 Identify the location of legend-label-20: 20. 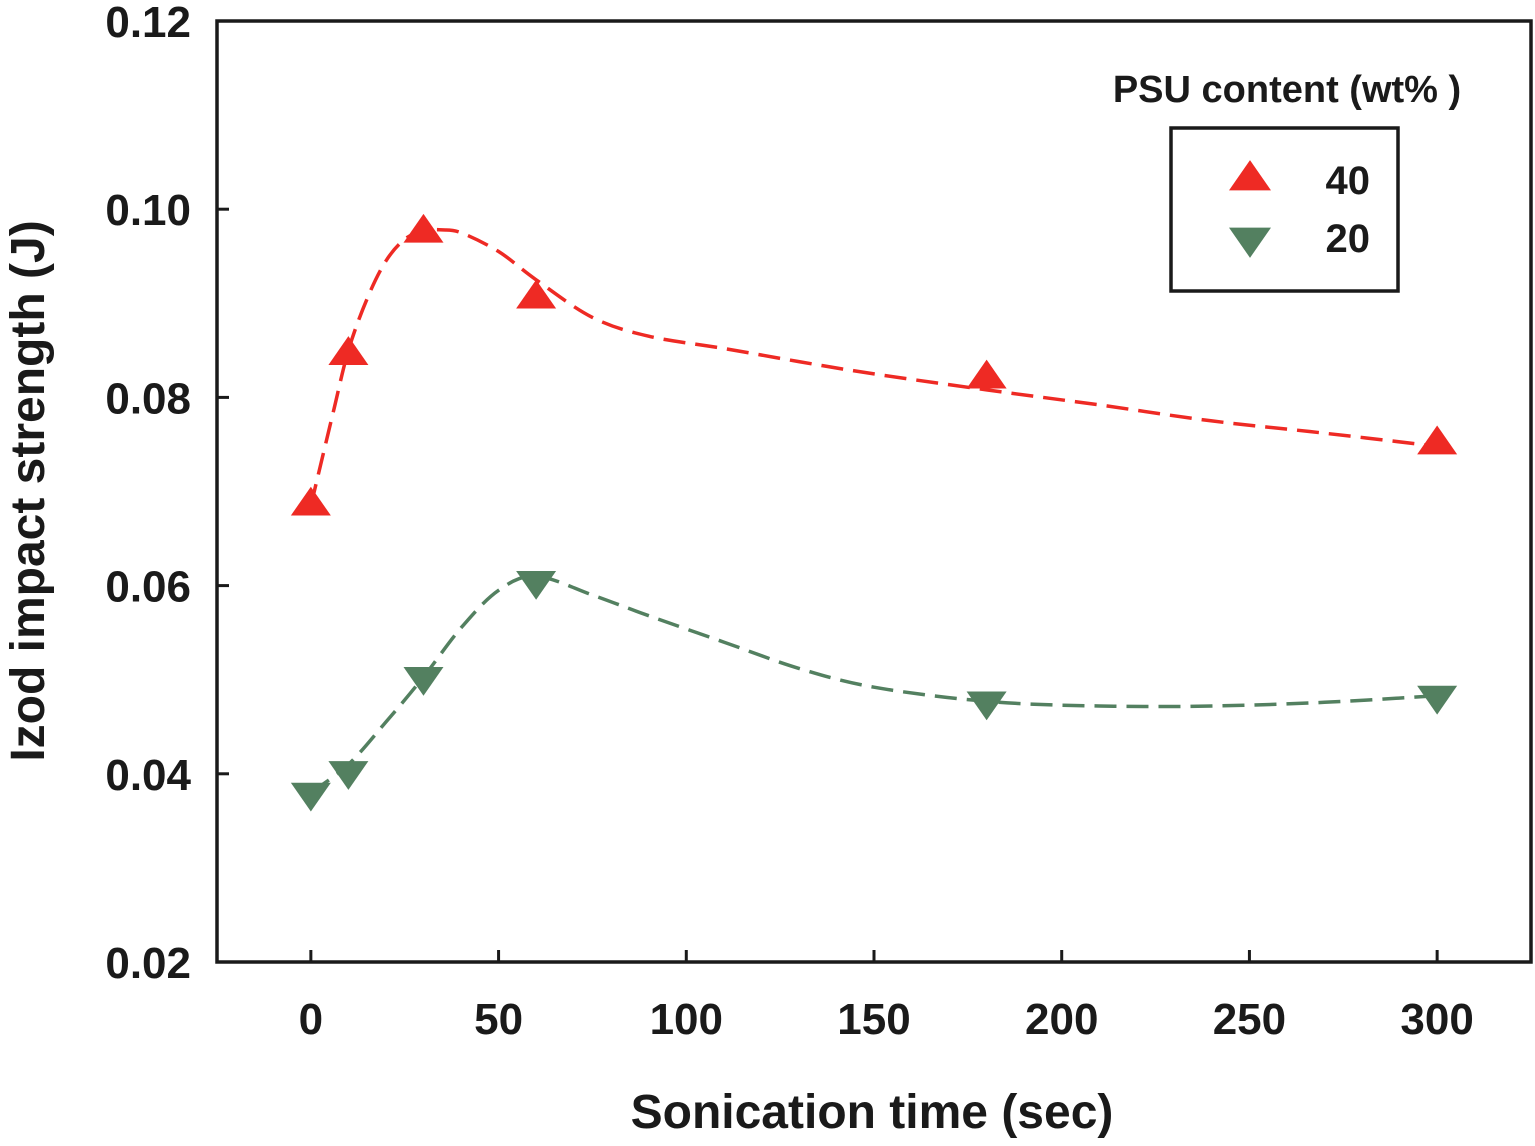
(1348, 239).